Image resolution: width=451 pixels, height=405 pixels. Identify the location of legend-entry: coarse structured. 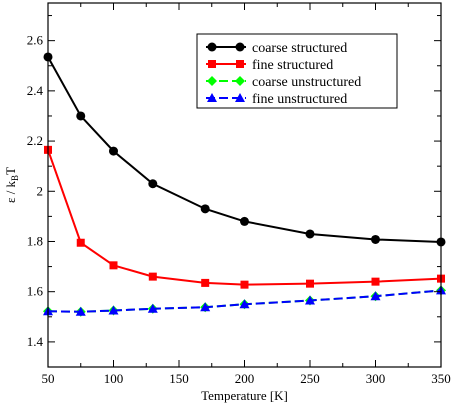
(276, 48).